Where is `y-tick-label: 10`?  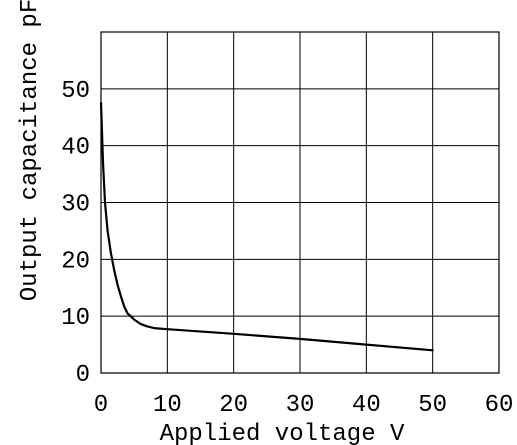 y-tick-label: 10 is located at coordinates (75, 318).